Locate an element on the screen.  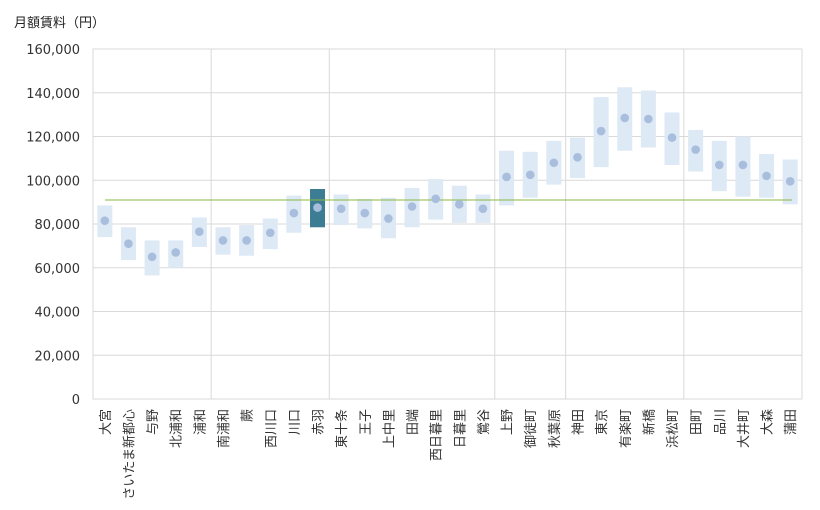
x-tick-label: 大森 is located at coordinates (768, 422).